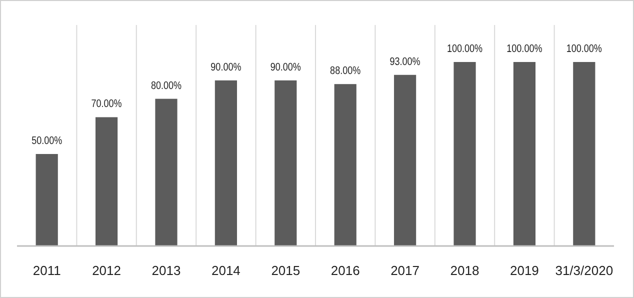 The image size is (634, 298). Describe the element at coordinates (285, 270) in the screenshot. I see `x-tick-label: 2015` at that location.